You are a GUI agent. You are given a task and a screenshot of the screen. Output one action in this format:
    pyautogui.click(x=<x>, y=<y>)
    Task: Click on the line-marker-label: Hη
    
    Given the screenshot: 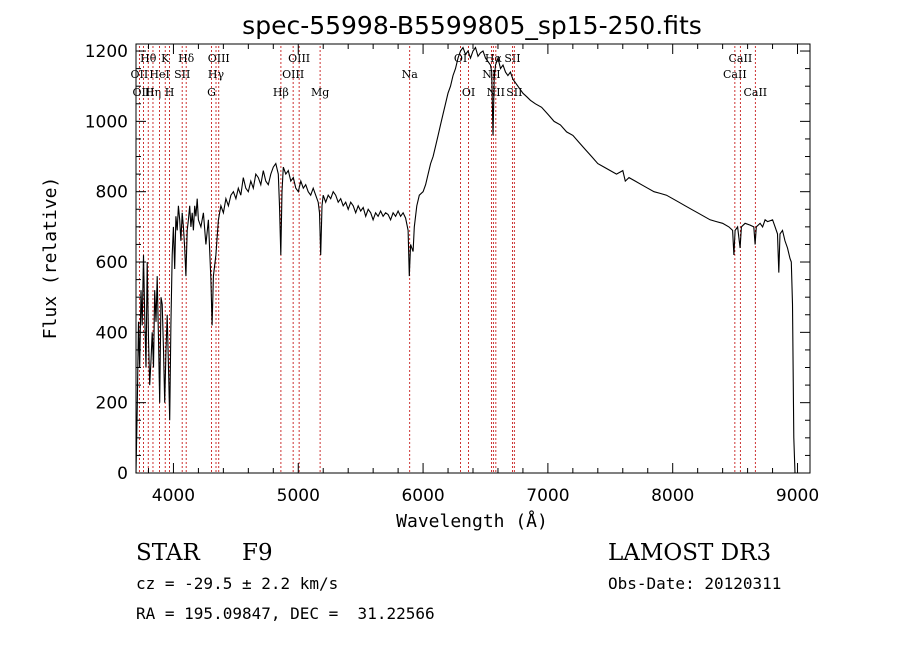 What is the action you would take?
    pyautogui.click(x=153, y=92)
    